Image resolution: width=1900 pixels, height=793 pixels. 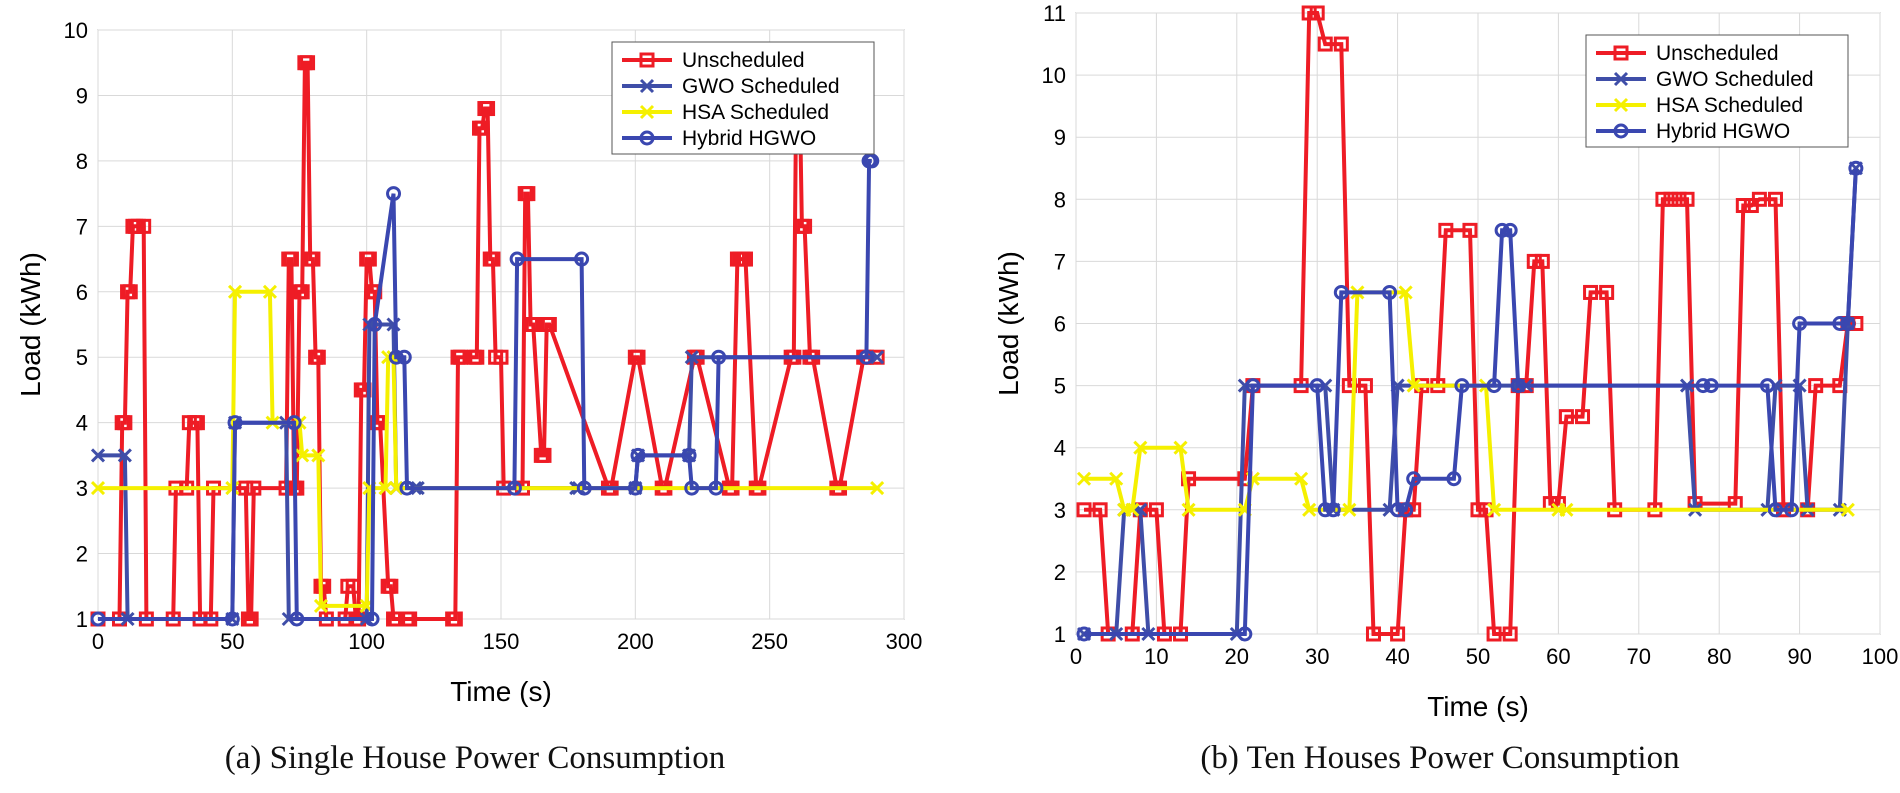 What do you see at coordinates (1440, 758) in the screenshot?
I see `caption-ten-houses: (b) Ten Houses Power Consumption` at bounding box center [1440, 758].